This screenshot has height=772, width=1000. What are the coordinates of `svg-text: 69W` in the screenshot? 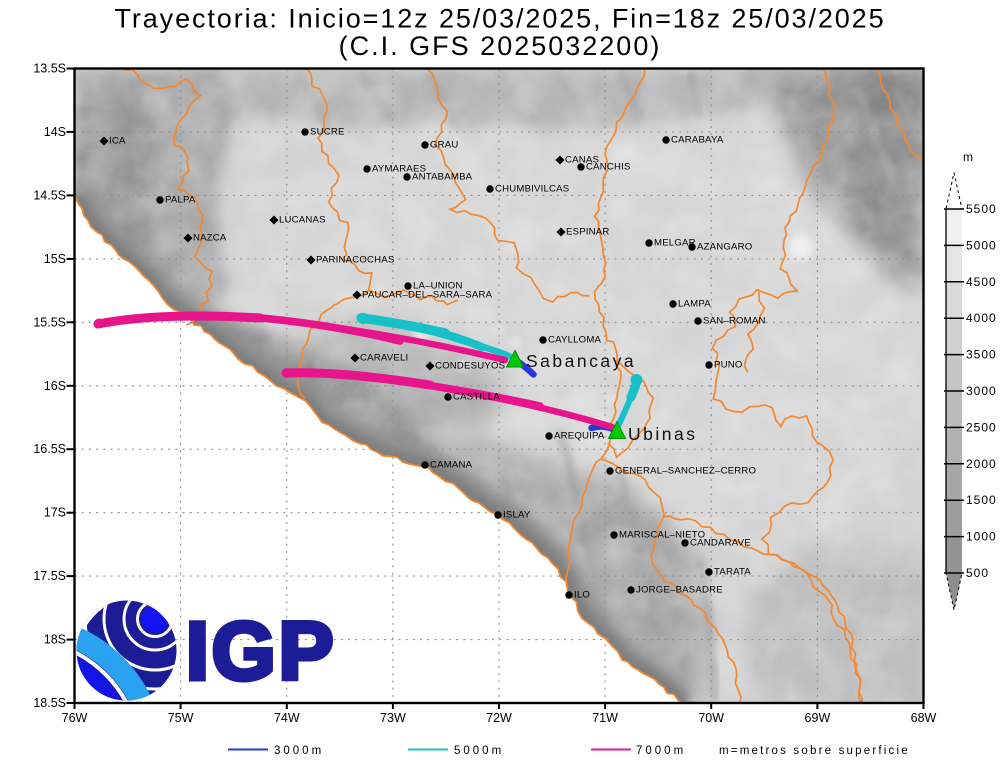 It's located at (818, 718).